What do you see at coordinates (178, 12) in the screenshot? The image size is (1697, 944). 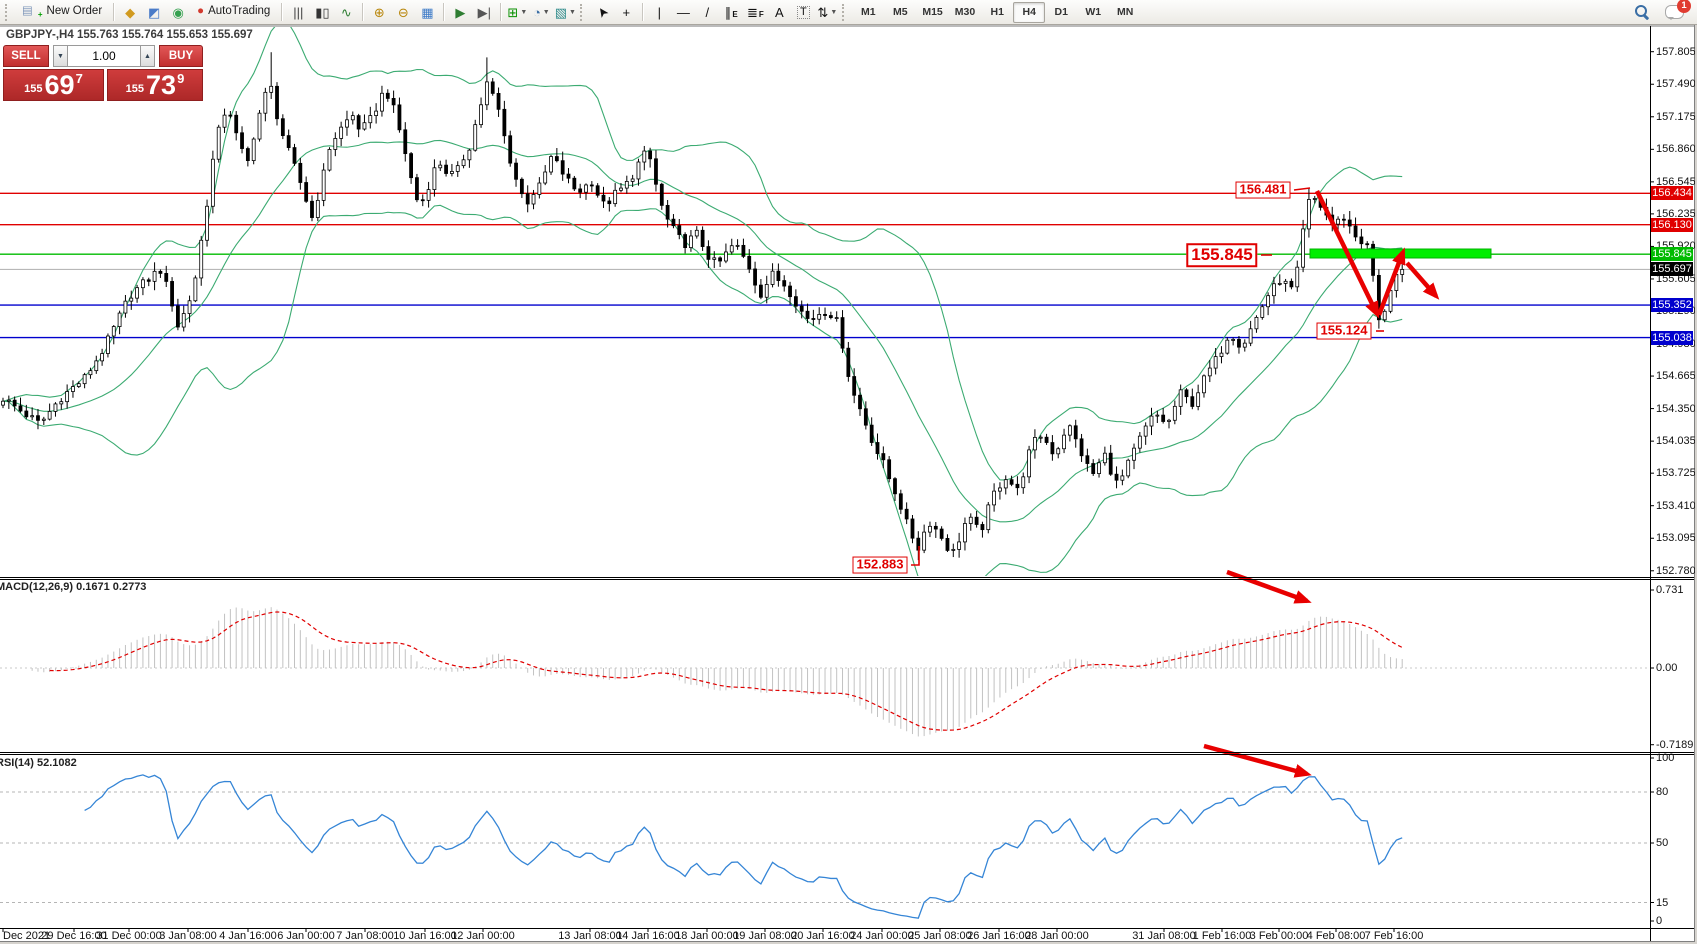 I see `signals-icon: ◉` at bounding box center [178, 12].